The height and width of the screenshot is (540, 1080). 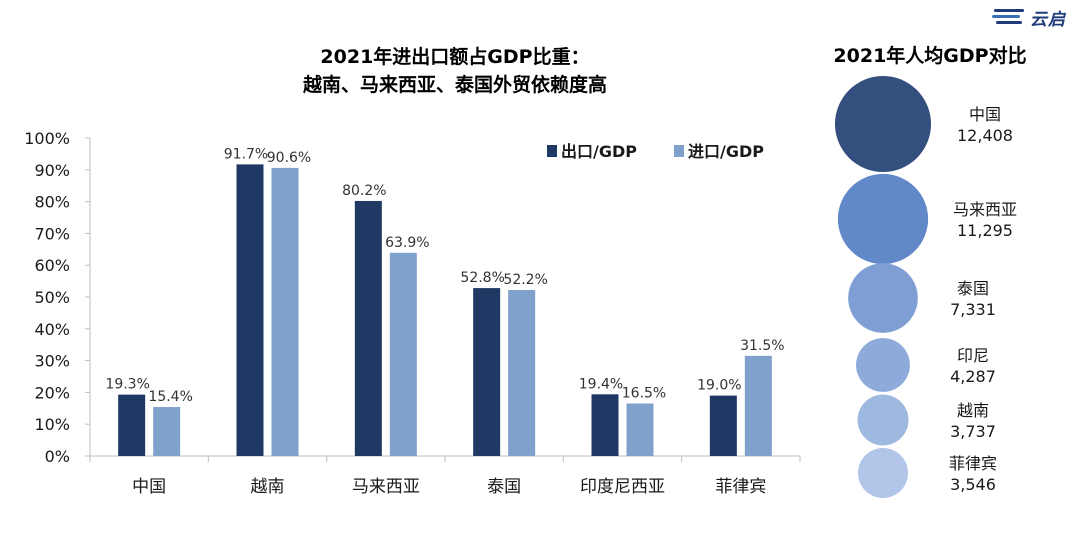 What do you see at coordinates (407, 243) in the screenshot?
I see `import-value-label: 63.9%` at bounding box center [407, 243].